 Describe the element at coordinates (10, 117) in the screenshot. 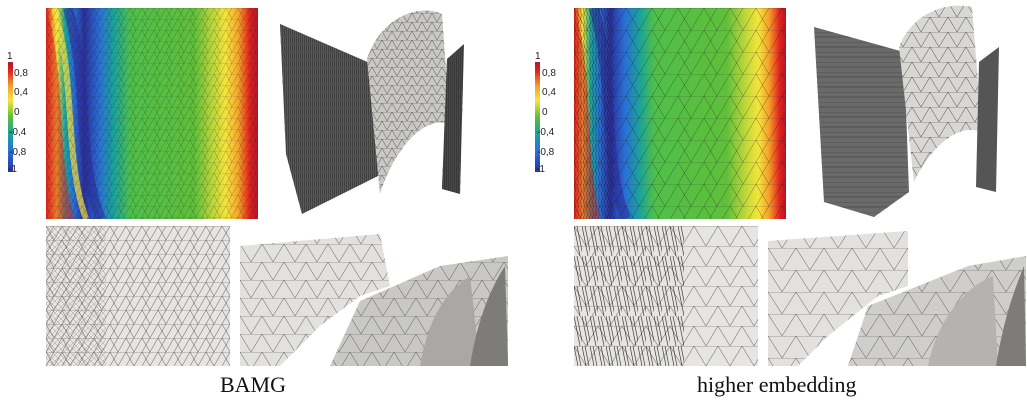

I see `colorbar-left` at that location.